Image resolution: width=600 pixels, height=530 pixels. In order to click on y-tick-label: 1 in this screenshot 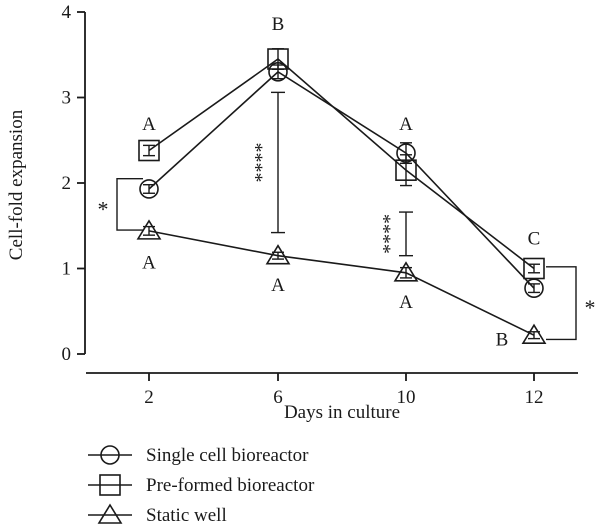, I will do `click(67, 269)`.